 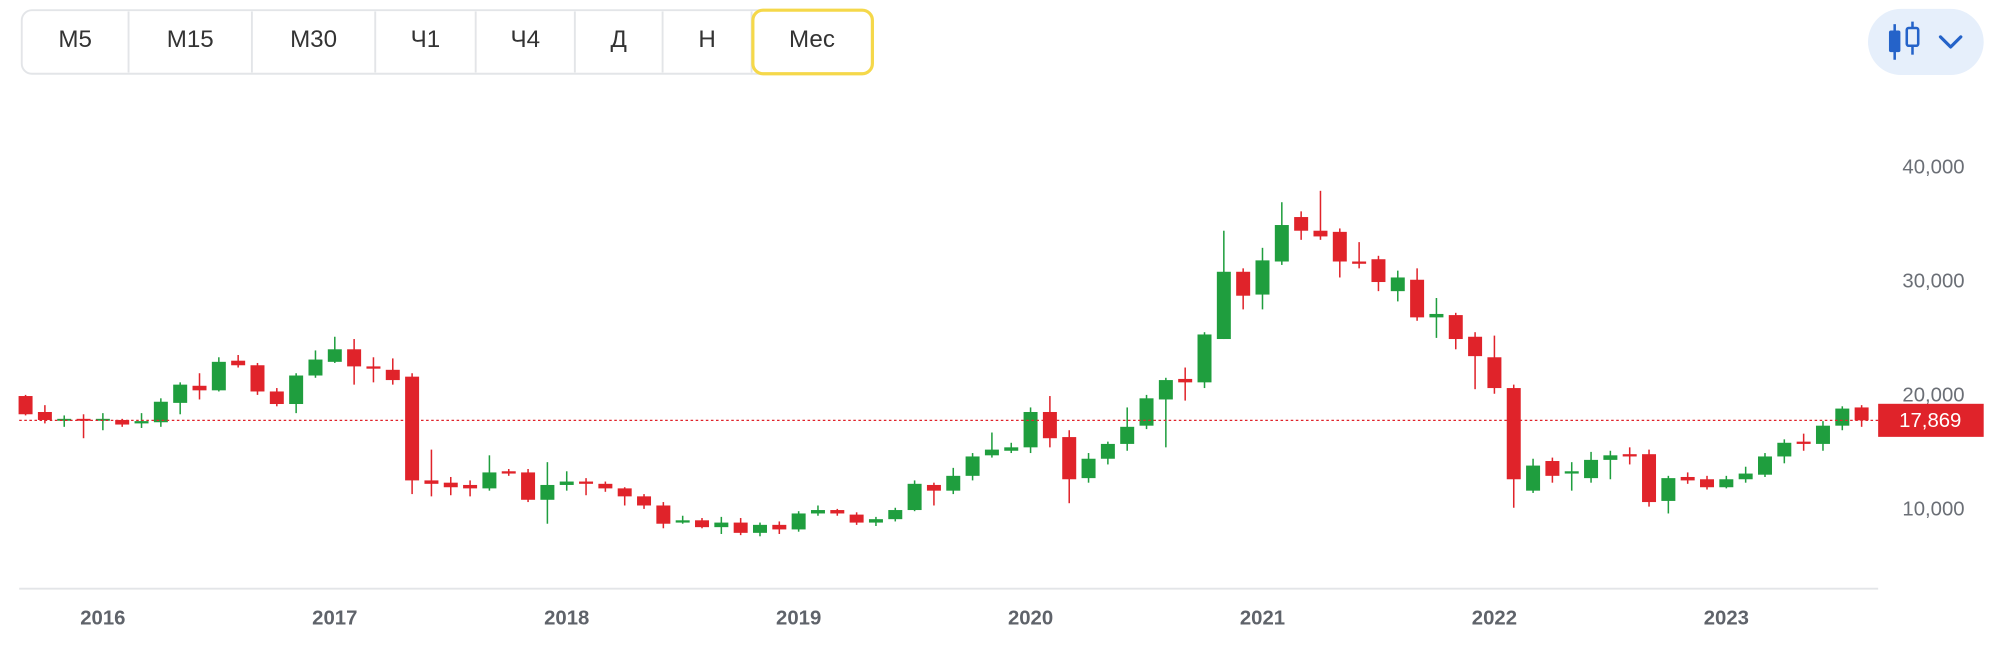 What do you see at coordinates (1904, 40) in the screenshot?
I see `candle-icon` at bounding box center [1904, 40].